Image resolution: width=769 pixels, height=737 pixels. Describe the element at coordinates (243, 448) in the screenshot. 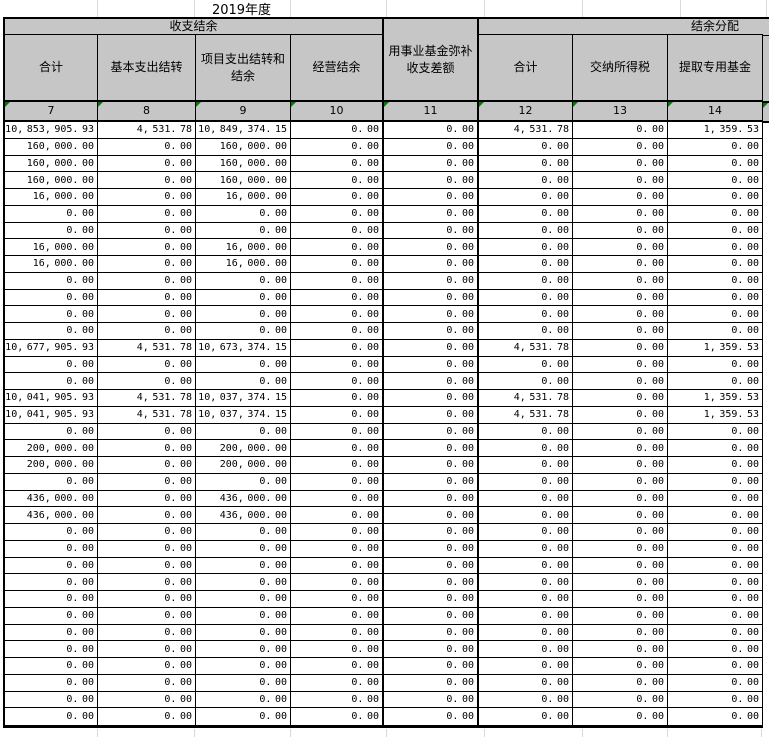

I see `cell: 200, 000. 00` at that location.